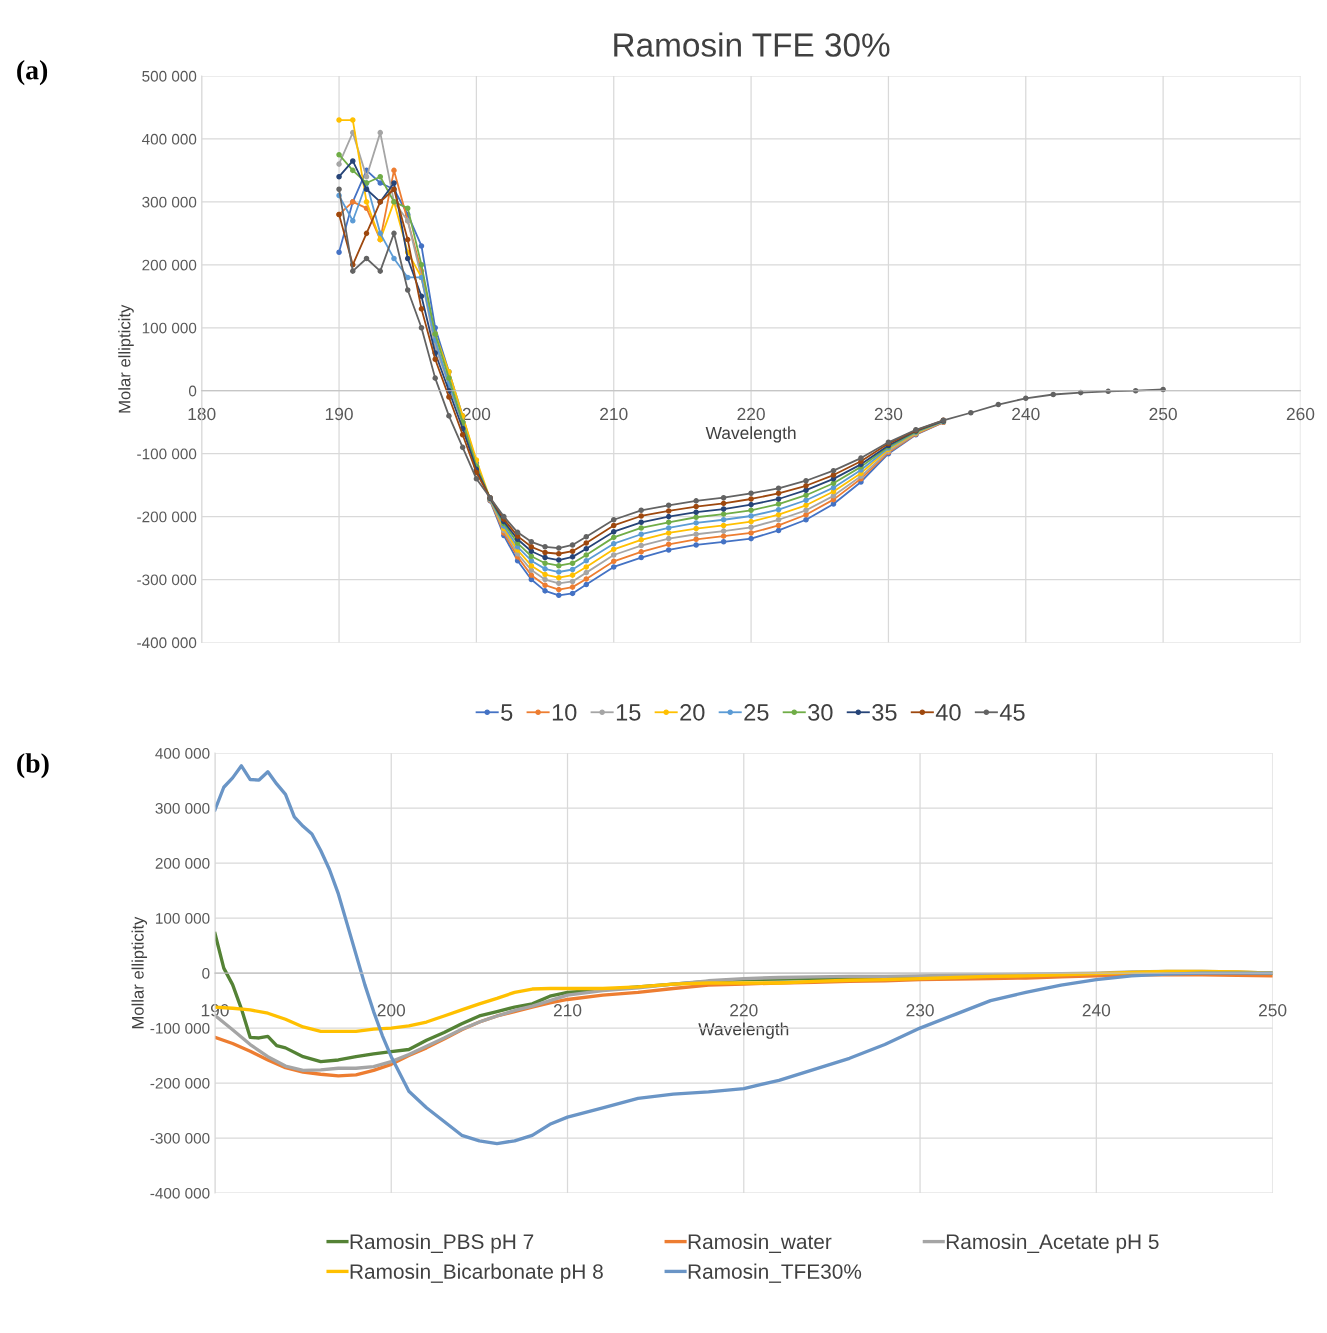  What do you see at coordinates (1300, 414) in the screenshot?
I see `x-tick-label: 260` at bounding box center [1300, 414].